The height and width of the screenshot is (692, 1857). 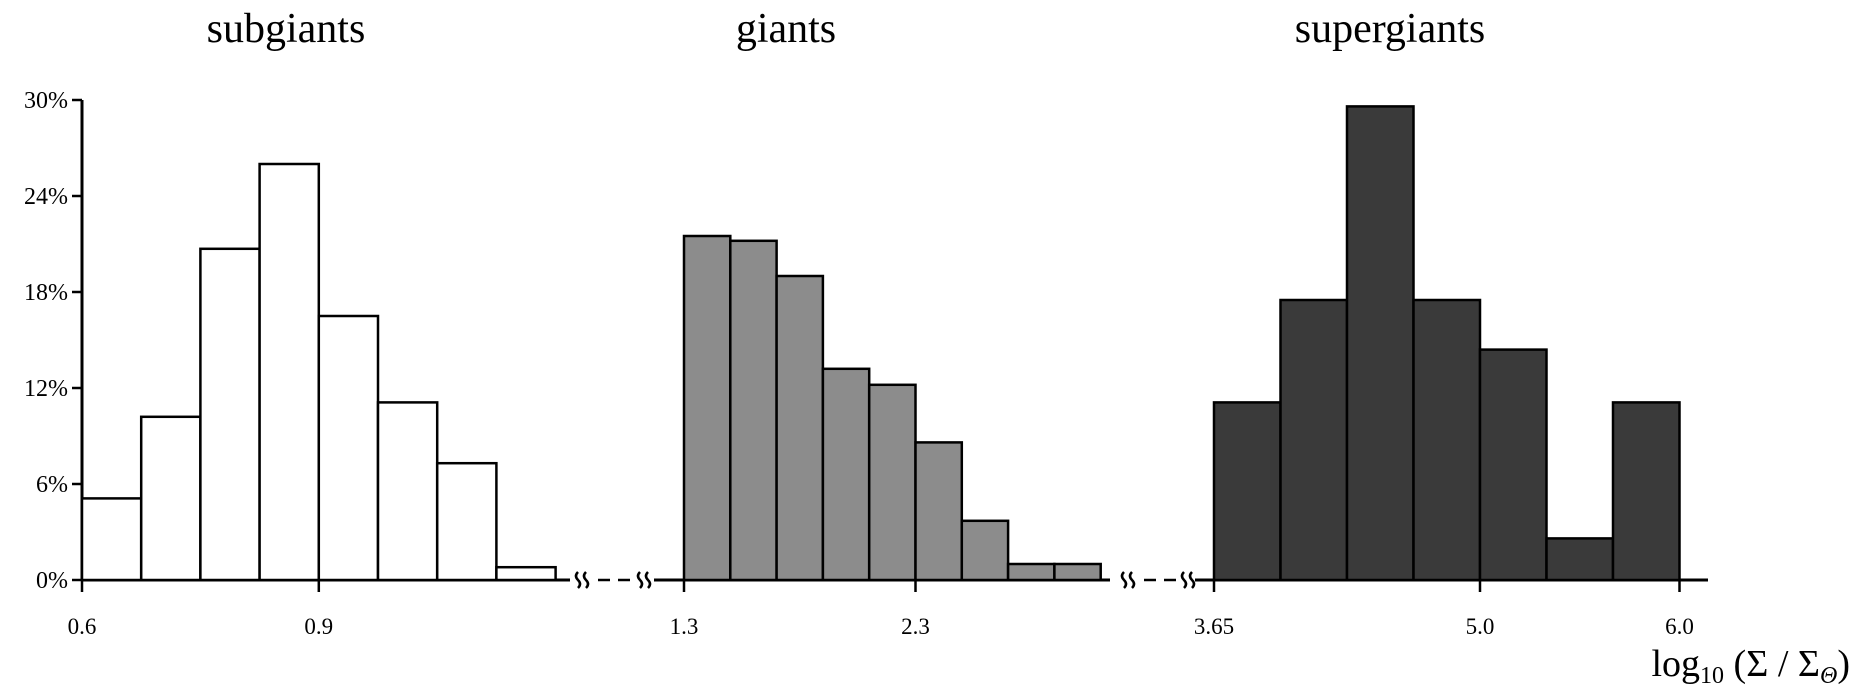 I want to click on panel-title-giants: giants, so click(x=786, y=29).